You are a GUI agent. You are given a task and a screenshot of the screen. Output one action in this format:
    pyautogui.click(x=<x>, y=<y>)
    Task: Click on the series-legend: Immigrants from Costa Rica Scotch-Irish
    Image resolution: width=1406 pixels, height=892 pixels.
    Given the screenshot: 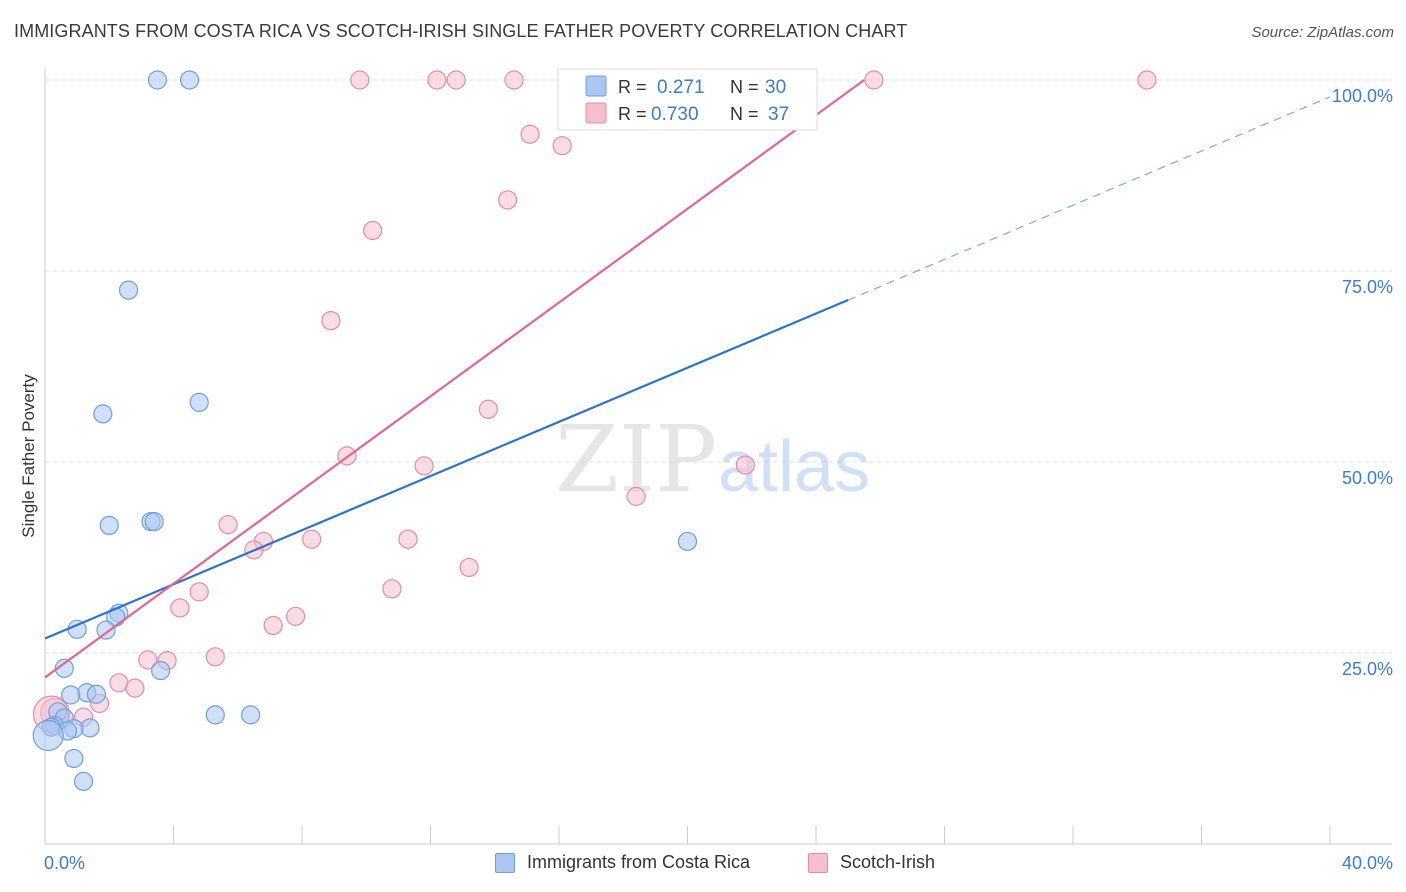 What is the action you would take?
    pyautogui.click(x=703, y=865)
    